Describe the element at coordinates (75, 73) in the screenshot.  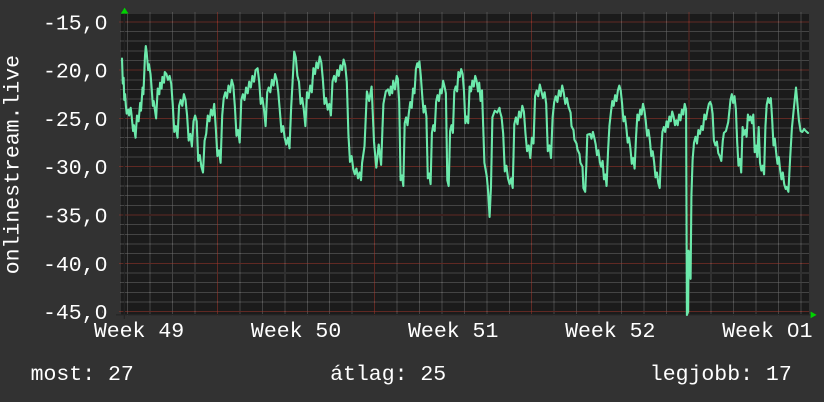
I see `svg-text: -20,0` at that location.